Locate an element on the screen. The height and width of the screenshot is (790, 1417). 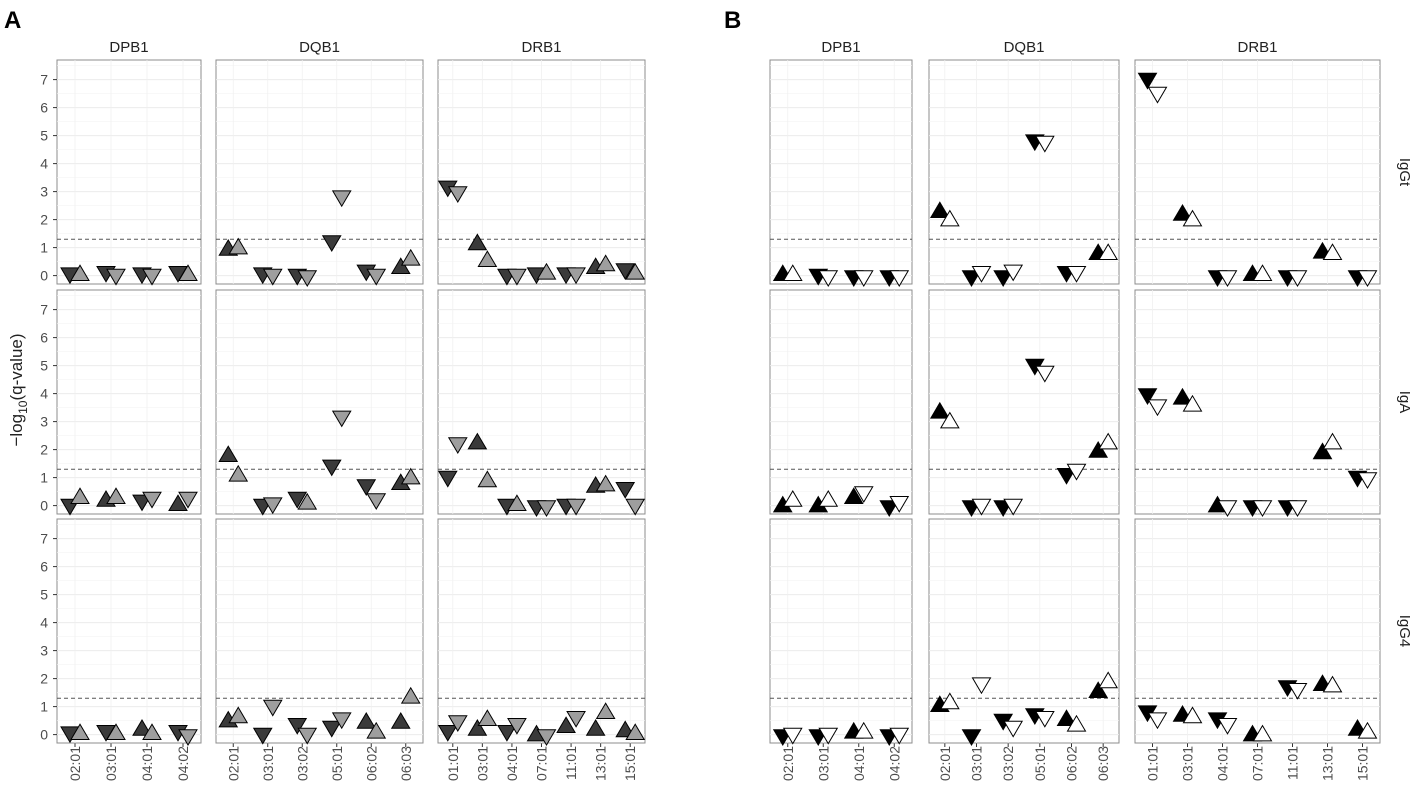
y-tick-label: 2 is located at coordinates (44, 220).